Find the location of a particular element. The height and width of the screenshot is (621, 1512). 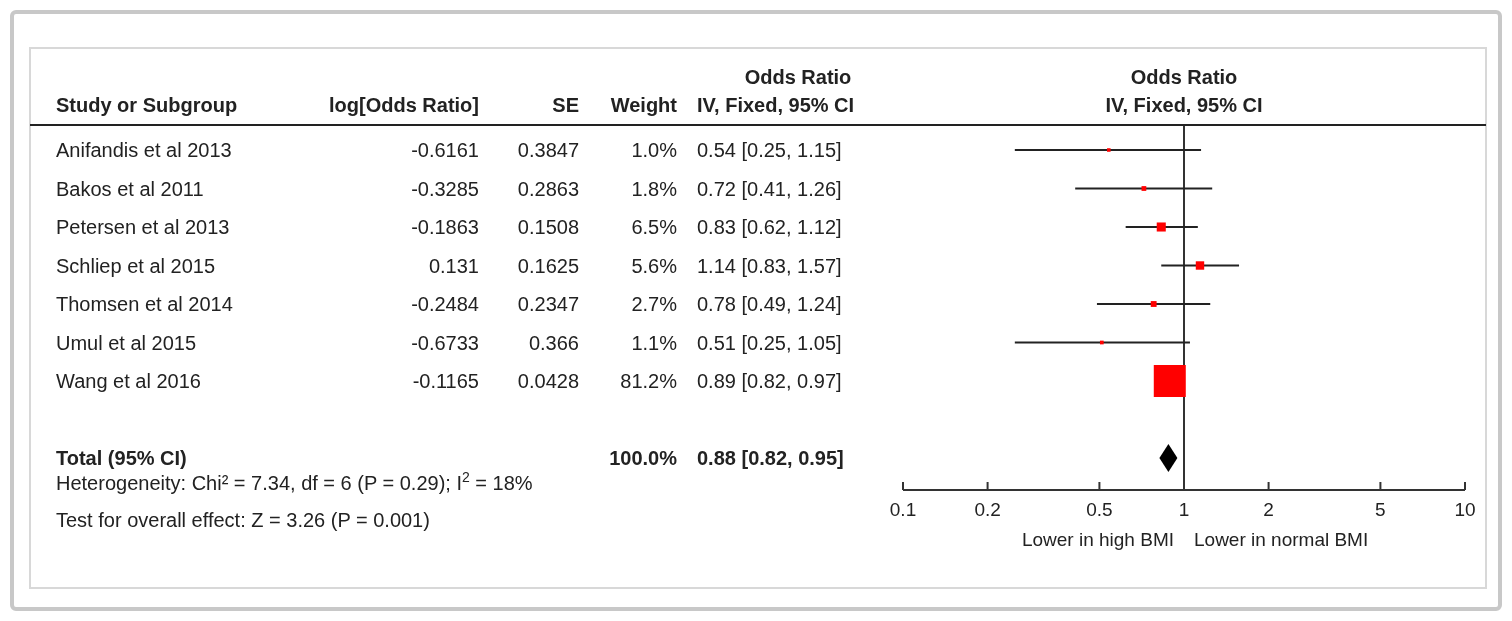

text: Lower in normal BMI is located at coordinates (1281, 539).